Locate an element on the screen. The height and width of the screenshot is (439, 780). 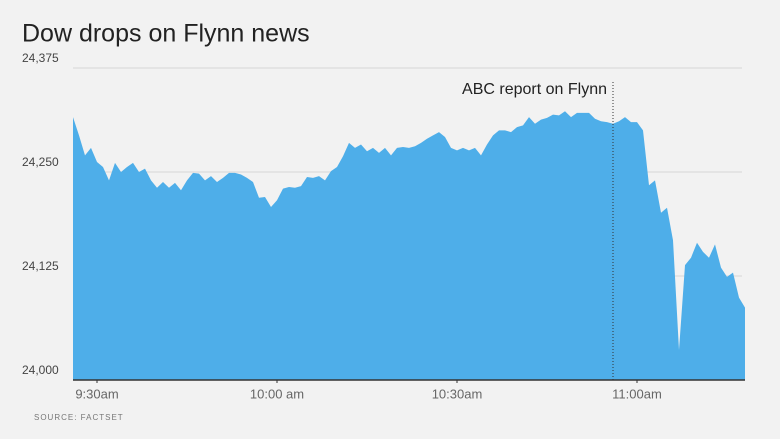
chart-title: Dow drops on Flynn news is located at coordinates (166, 34).